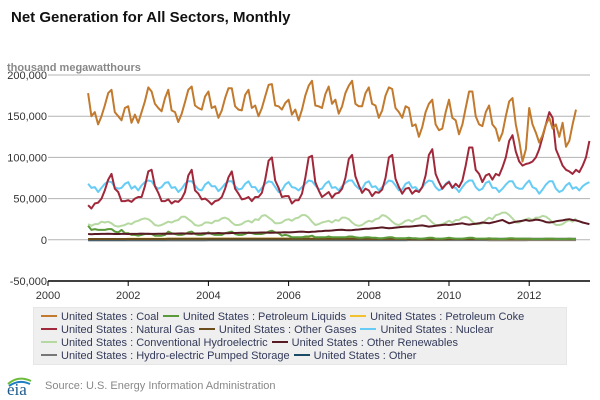 The height and width of the screenshot is (400, 600). Describe the element at coordinates (264, 317) in the screenshot. I see `legend-label: United States : Petroleum Liquids` at that location.